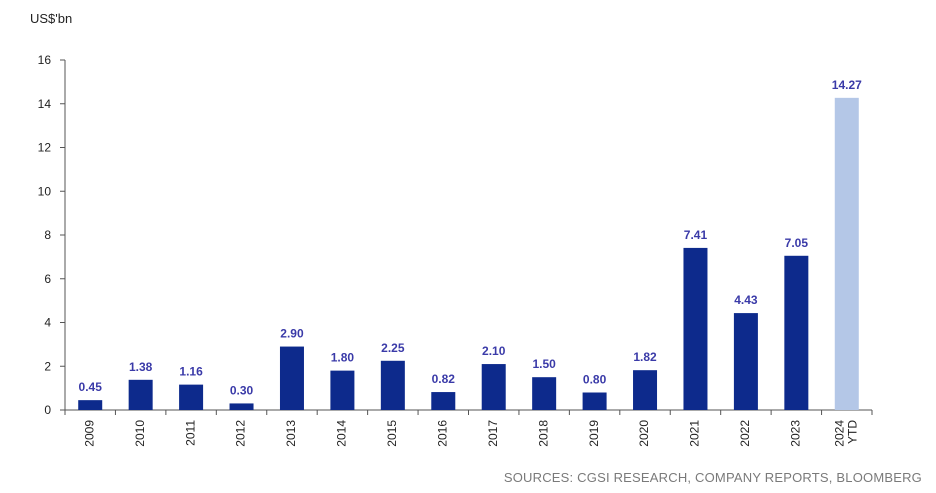  I want to click on data-label: 1.16, so click(191, 372).